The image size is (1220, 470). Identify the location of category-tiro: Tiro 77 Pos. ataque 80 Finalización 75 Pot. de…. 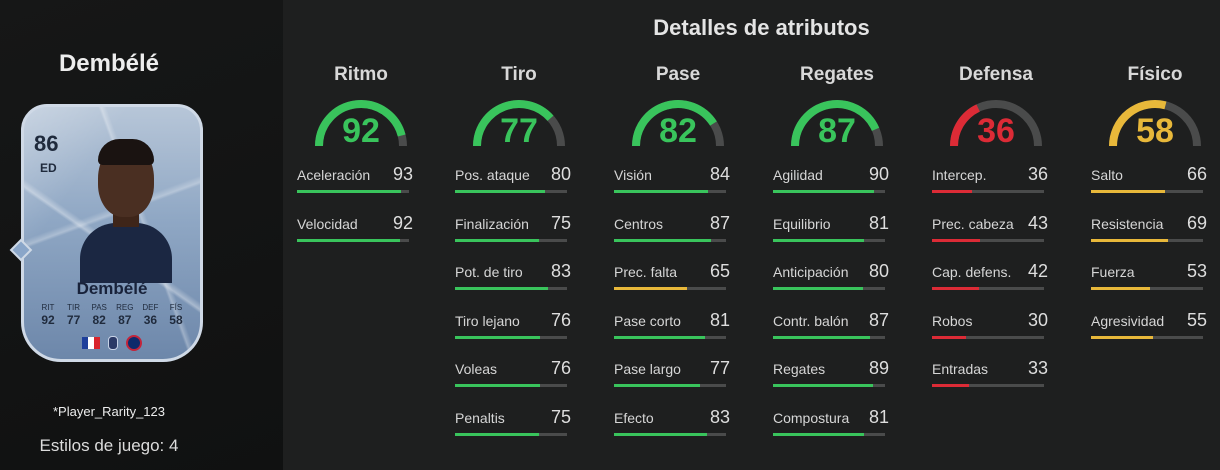
(519, 261).